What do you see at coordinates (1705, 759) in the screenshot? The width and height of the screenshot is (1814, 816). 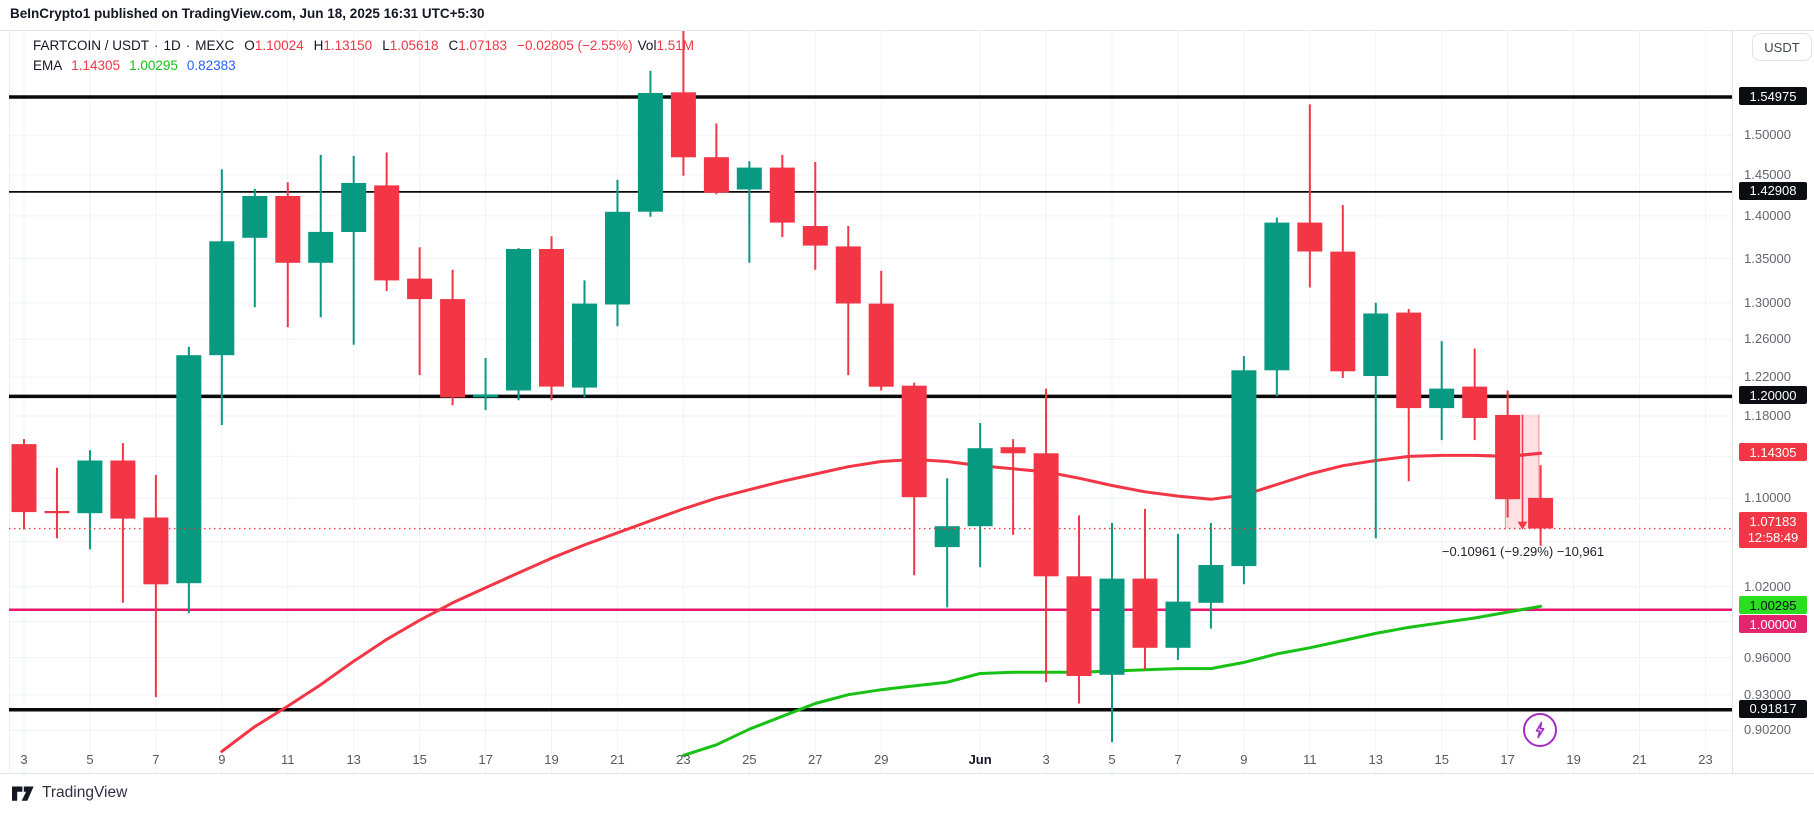 I see `time-axis-label: 23` at bounding box center [1705, 759].